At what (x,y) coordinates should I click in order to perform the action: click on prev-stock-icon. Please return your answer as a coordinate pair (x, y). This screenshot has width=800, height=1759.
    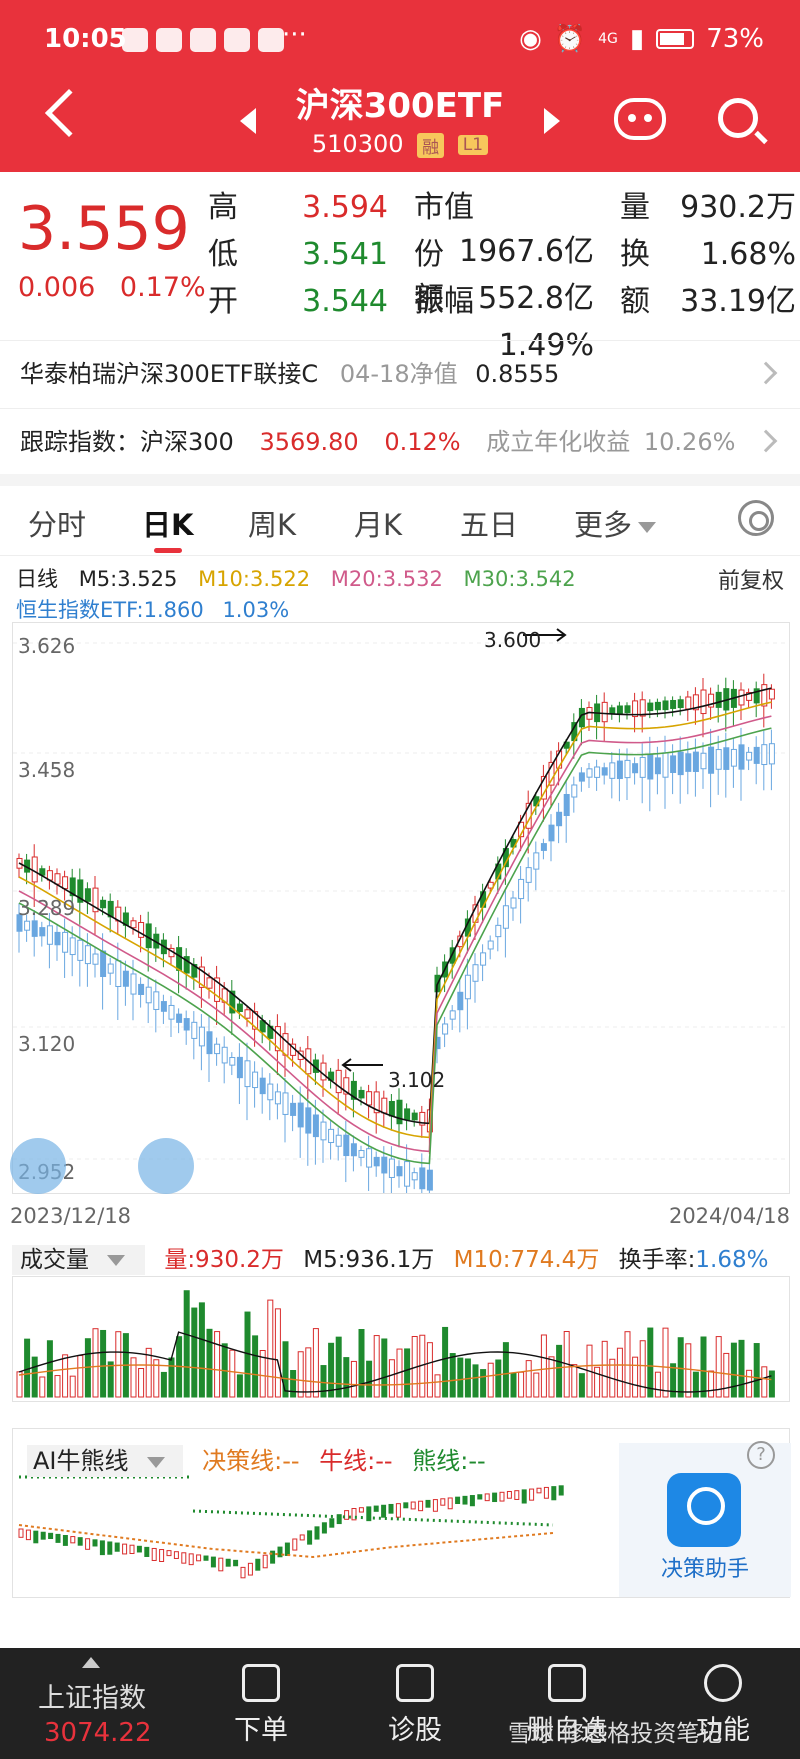
    Looking at the image, I should click on (248, 121).